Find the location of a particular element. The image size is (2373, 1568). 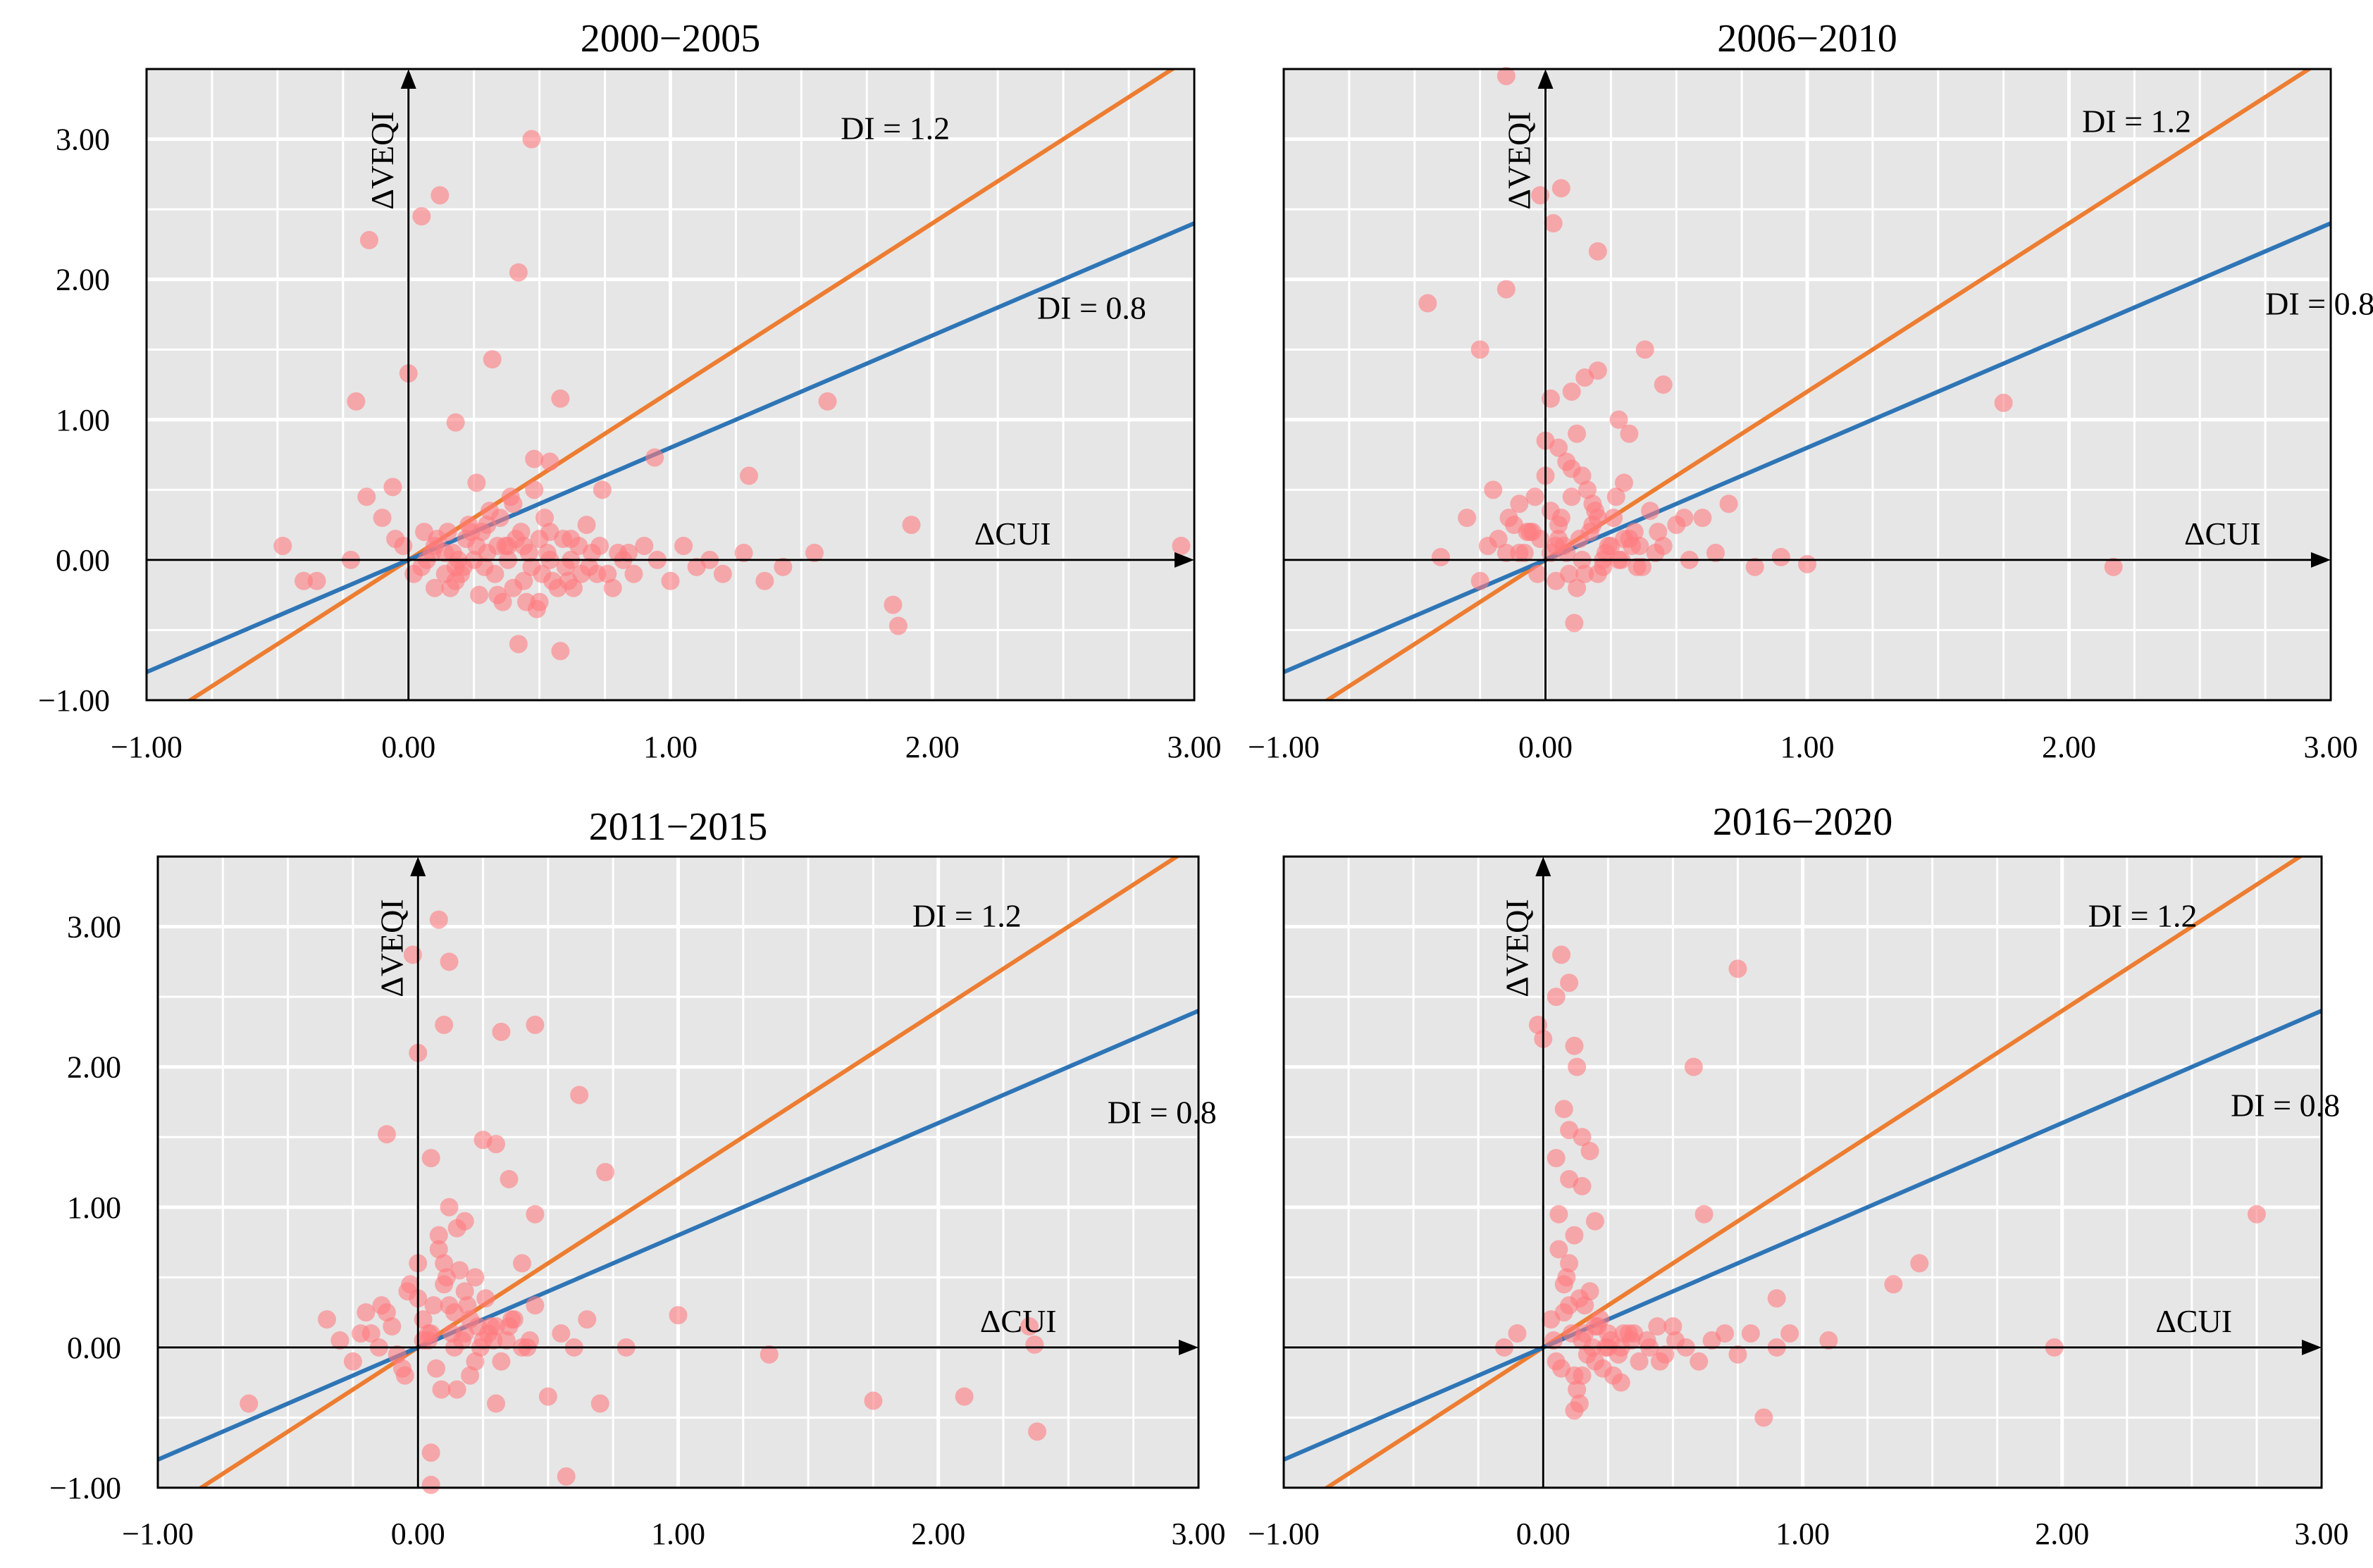

x-tick-label: 3.00 is located at coordinates (2322, 1534).